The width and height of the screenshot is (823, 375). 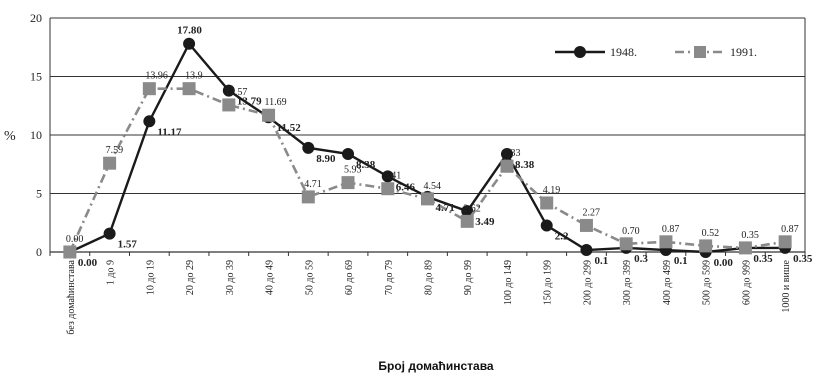 I want to click on data-label: 0.52, so click(x=711, y=233).